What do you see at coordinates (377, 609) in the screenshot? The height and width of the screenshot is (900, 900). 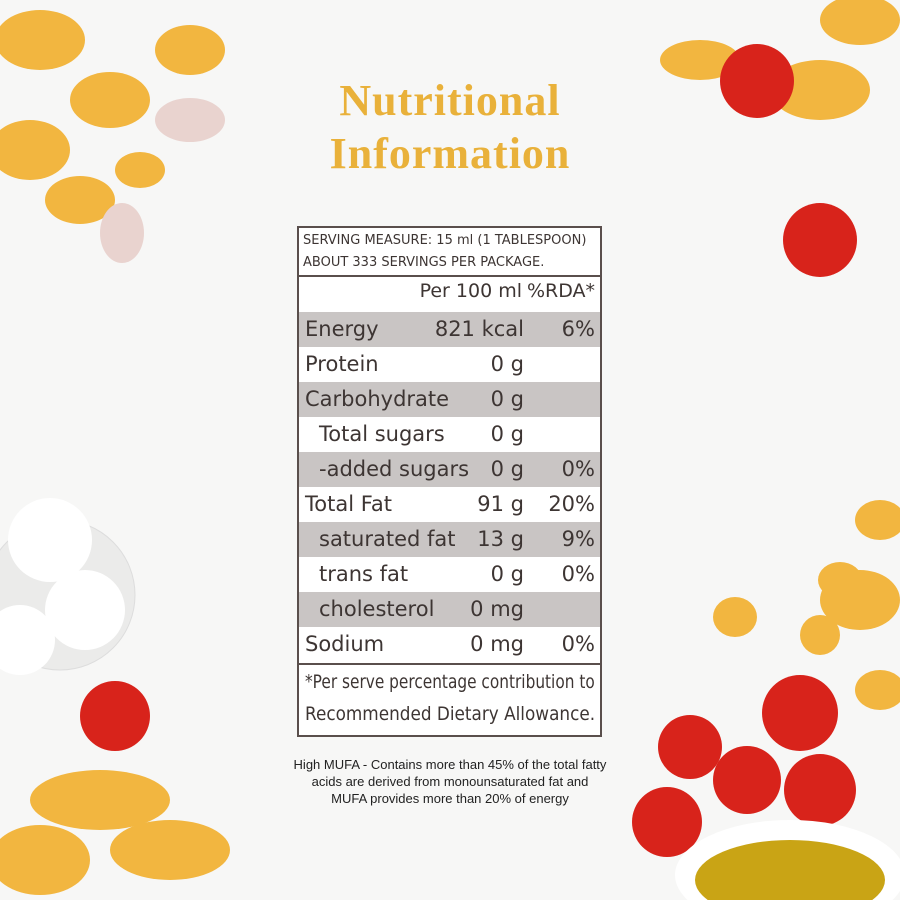 I see `nutrient: cholesterol` at bounding box center [377, 609].